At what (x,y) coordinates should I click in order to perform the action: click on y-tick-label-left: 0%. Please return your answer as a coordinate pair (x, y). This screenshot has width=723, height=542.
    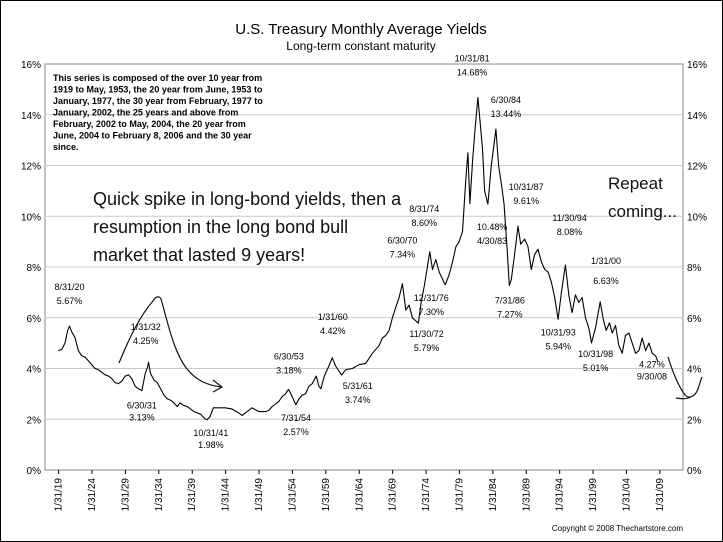
    Looking at the image, I should click on (34, 471).